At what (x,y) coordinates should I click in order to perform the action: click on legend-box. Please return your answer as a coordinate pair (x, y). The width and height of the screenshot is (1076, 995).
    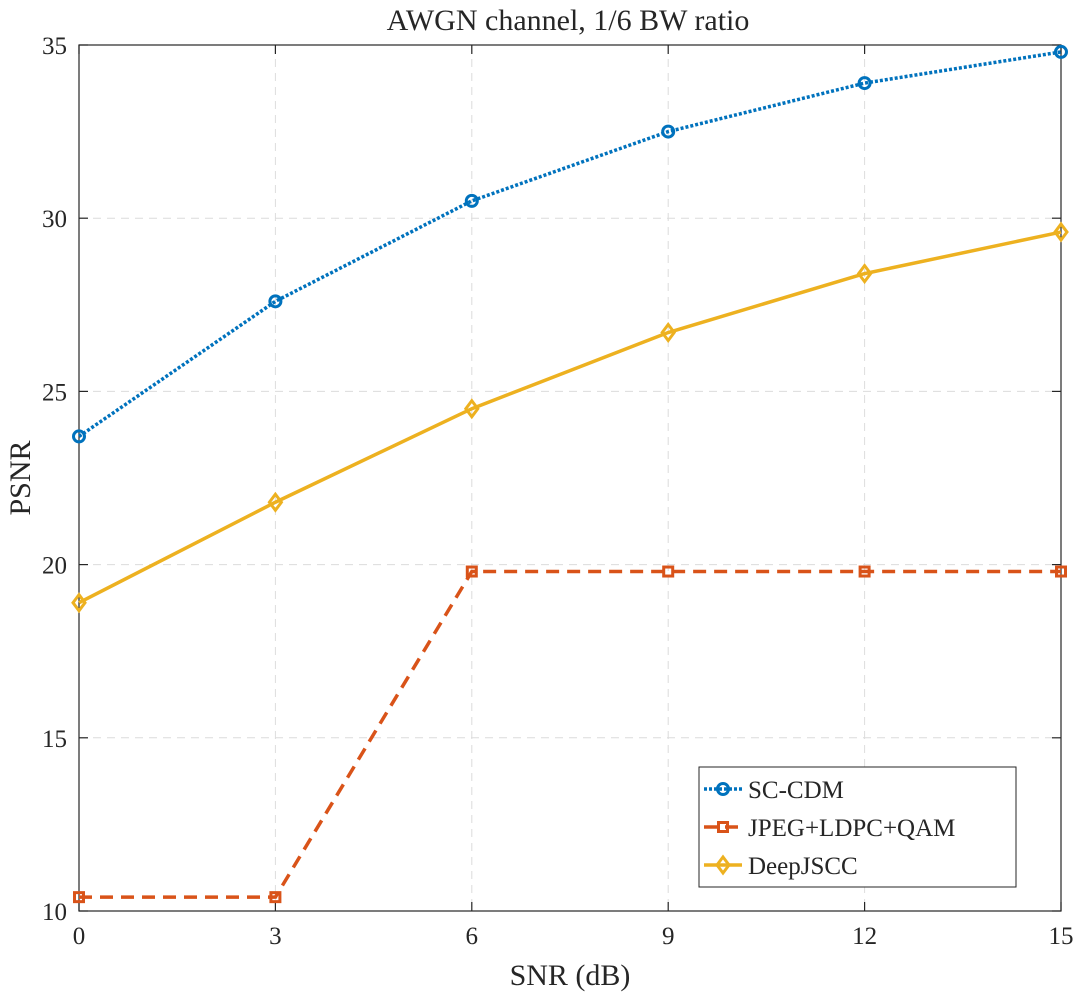
    Looking at the image, I should click on (857, 827).